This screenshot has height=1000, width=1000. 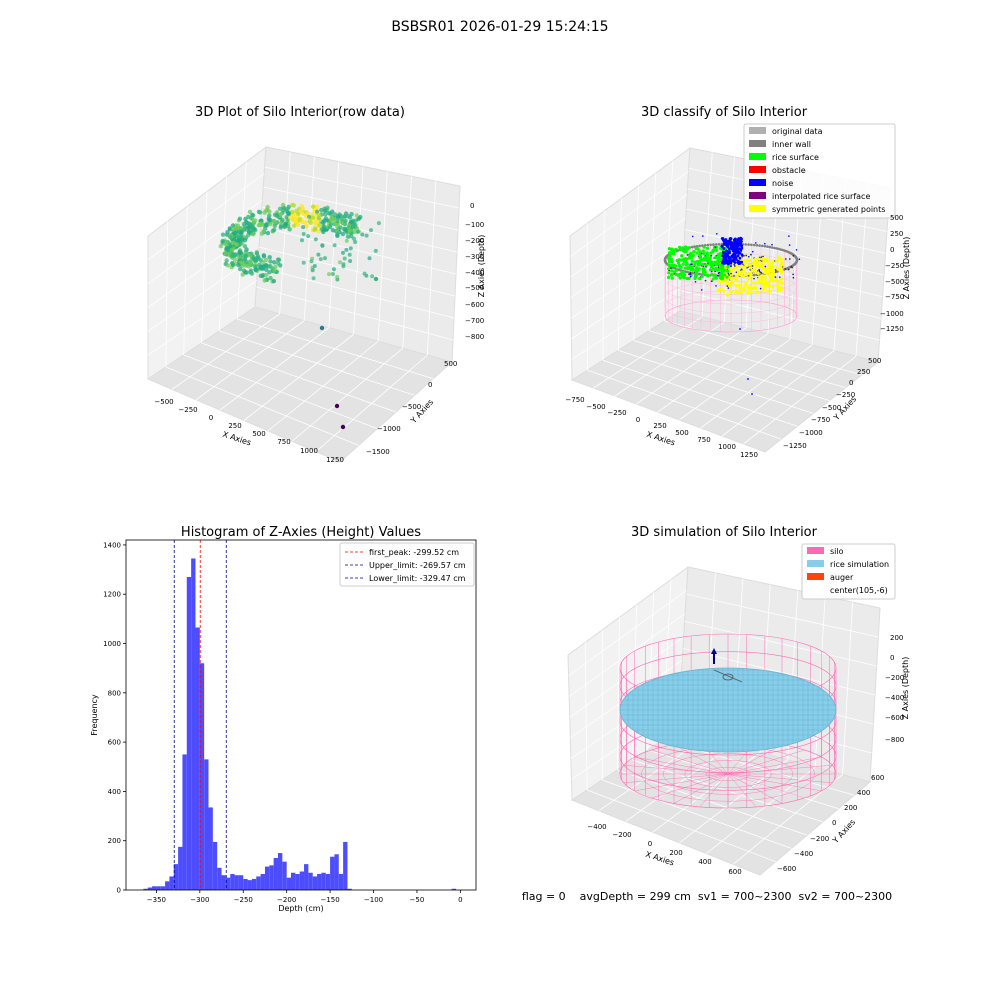 What do you see at coordinates (791, 144) in the screenshot?
I see `legend-label: inner wall` at bounding box center [791, 144].